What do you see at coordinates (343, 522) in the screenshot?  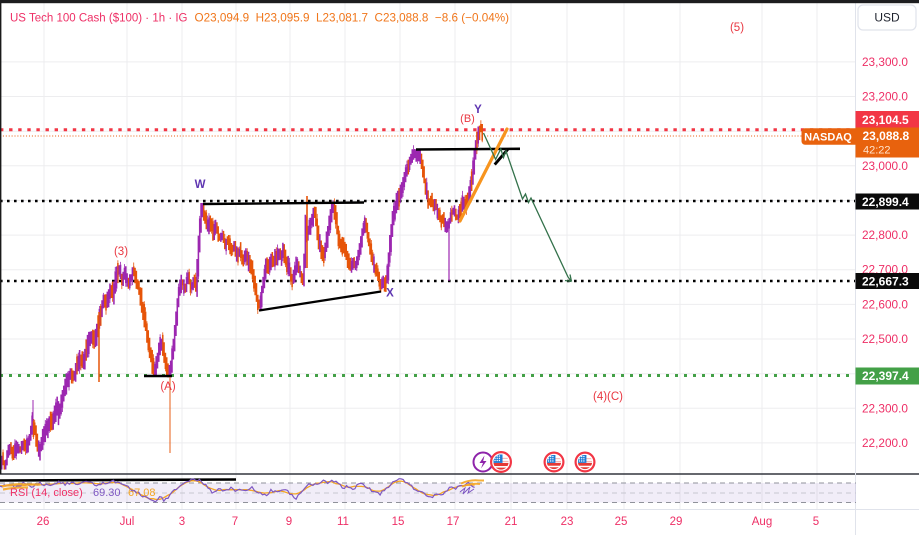 I see `svg-text: 11` at bounding box center [343, 522].